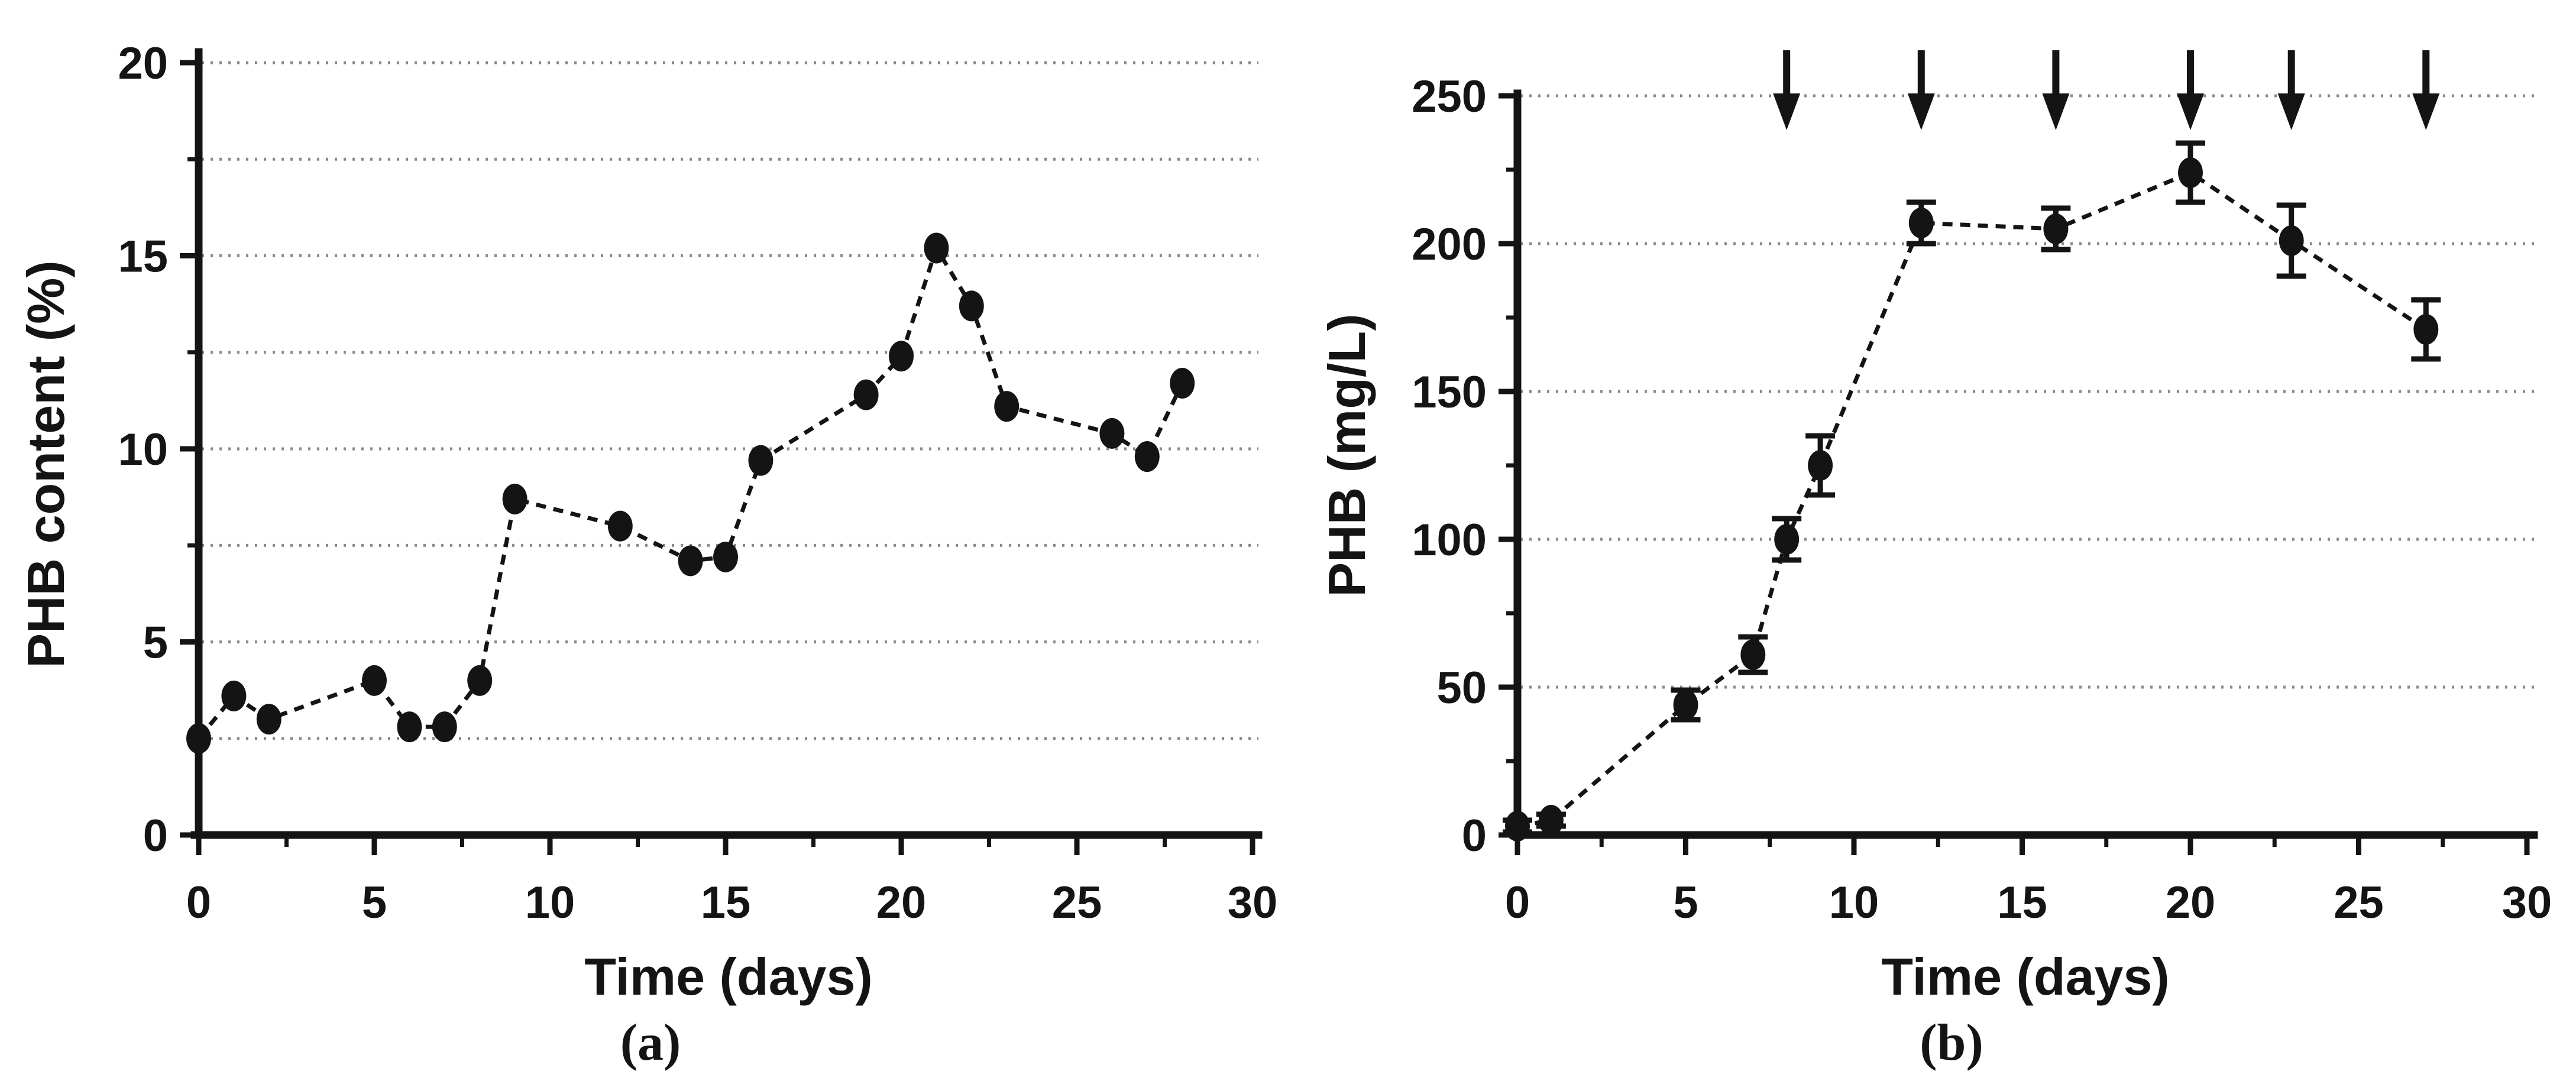 This screenshot has height=1081, width=2576. What do you see at coordinates (156, 643) in the screenshot?
I see `y-tick-label: 5` at bounding box center [156, 643].